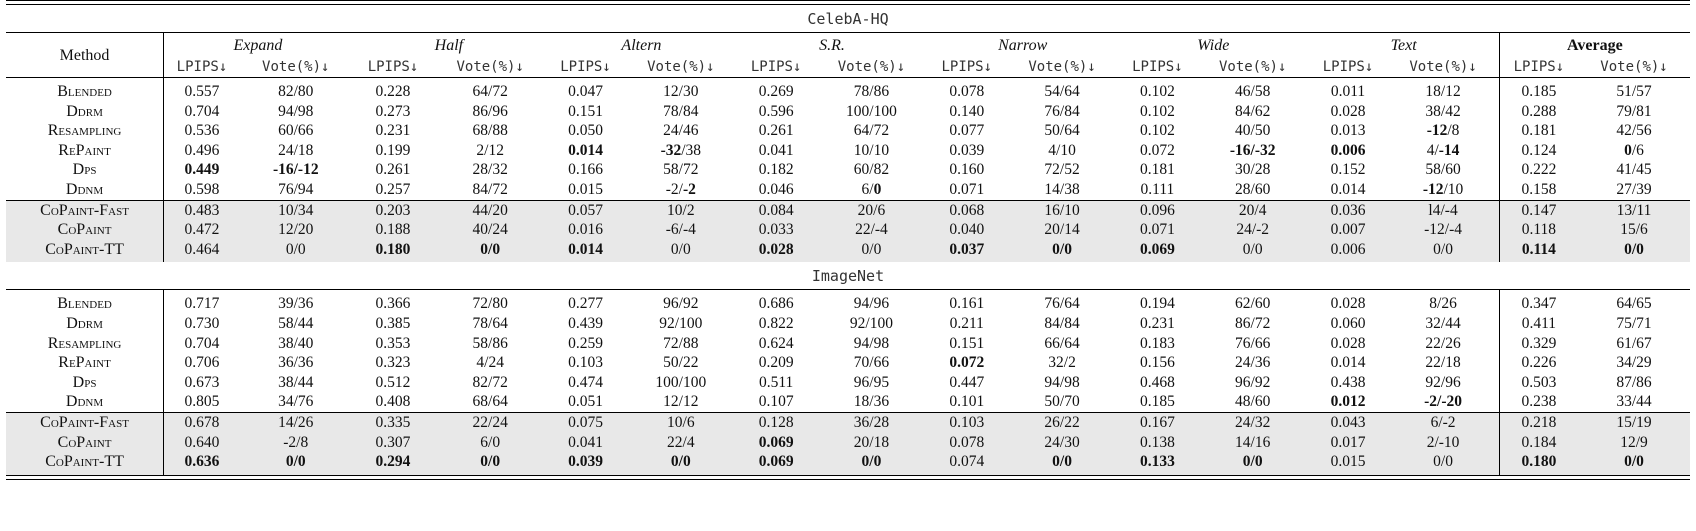 The width and height of the screenshot is (1696, 531). Describe the element at coordinates (967, 91) in the screenshot. I see `lpips-cell: 0.078` at that location.